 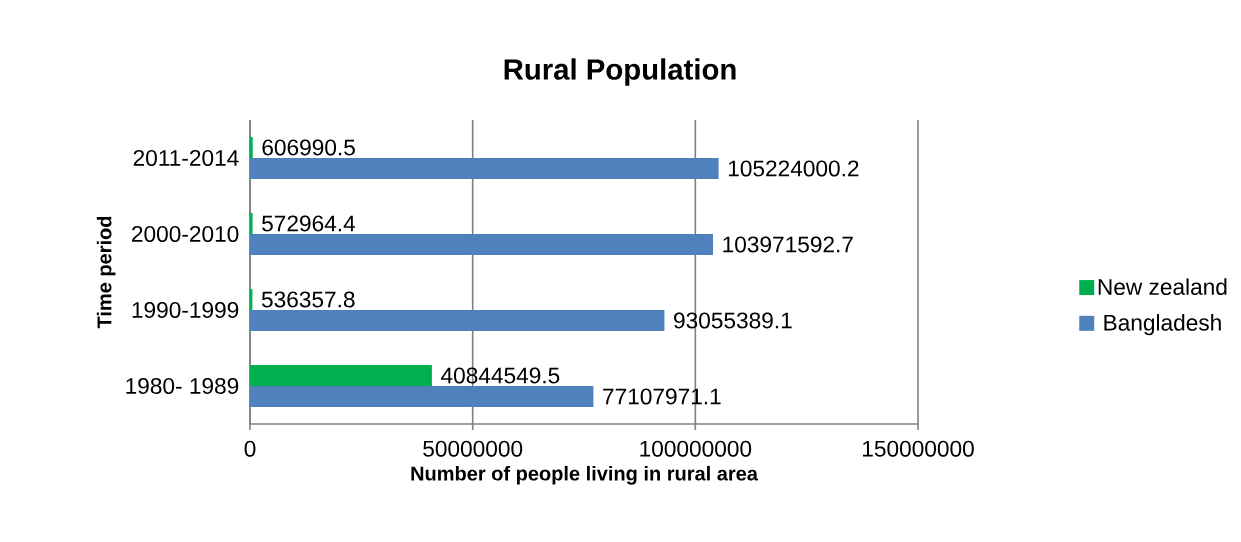 I want to click on y-tick-label: 1990-1999, so click(x=185, y=310).